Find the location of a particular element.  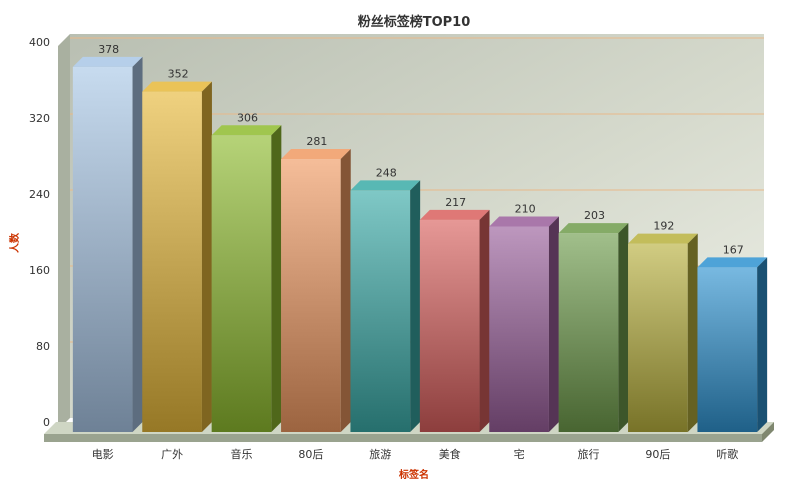

x-tick-label: 音乐 is located at coordinates (242, 454).